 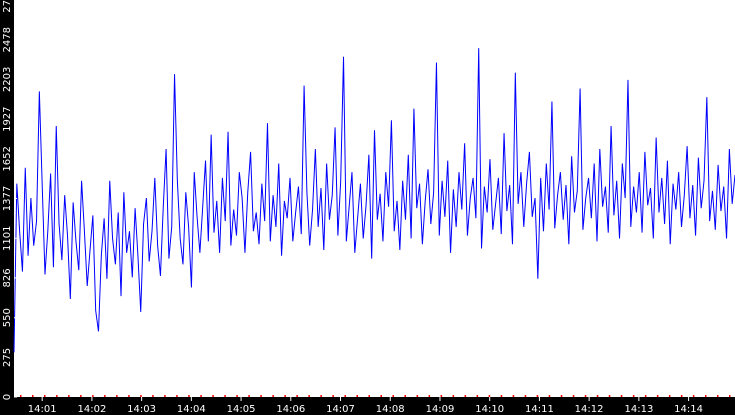 I want to click on x-tick-label: 14:01, so click(x=42, y=409).